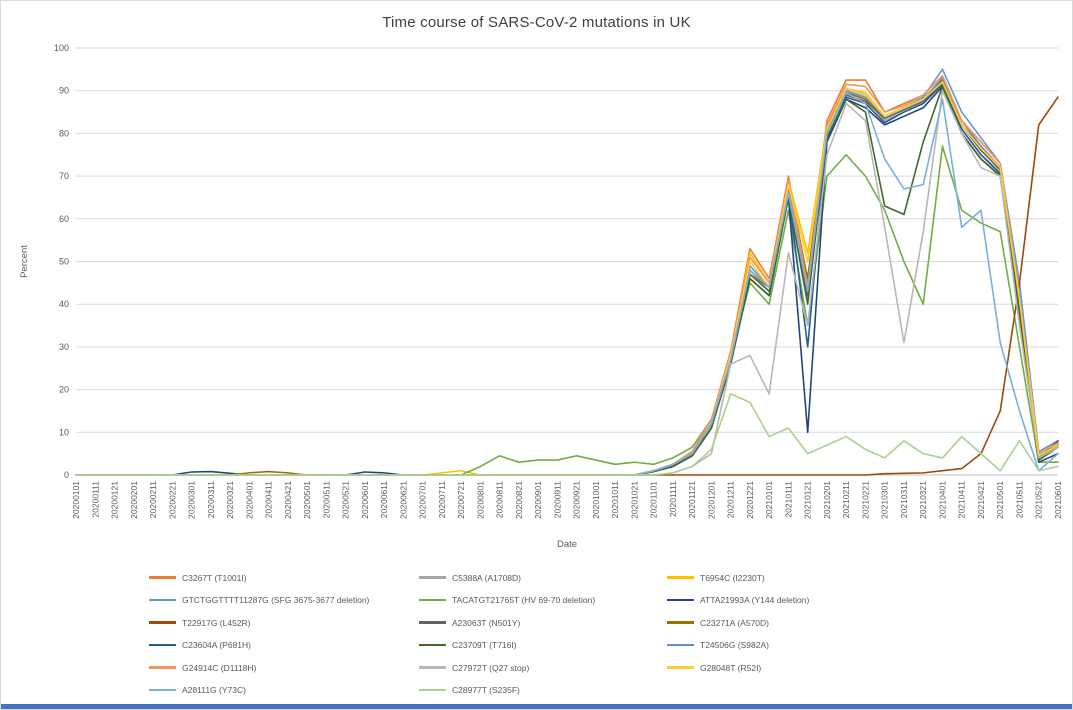  I want to click on y-tick-label: 20, so click(64, 390).